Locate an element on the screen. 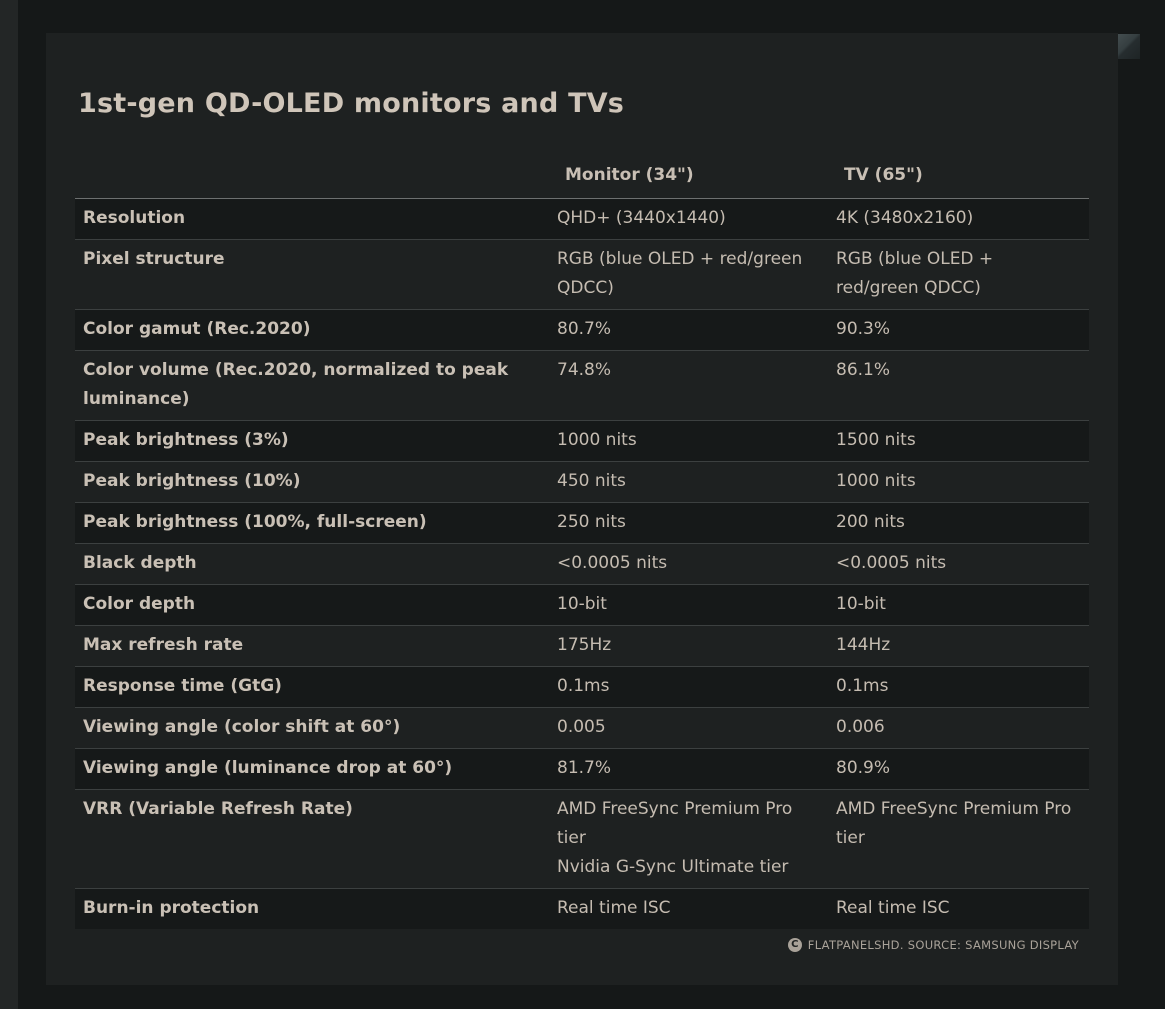  table-row: Peak brightness (3%) 1000 nits 1500 nits is located at coordinates (582, 441).